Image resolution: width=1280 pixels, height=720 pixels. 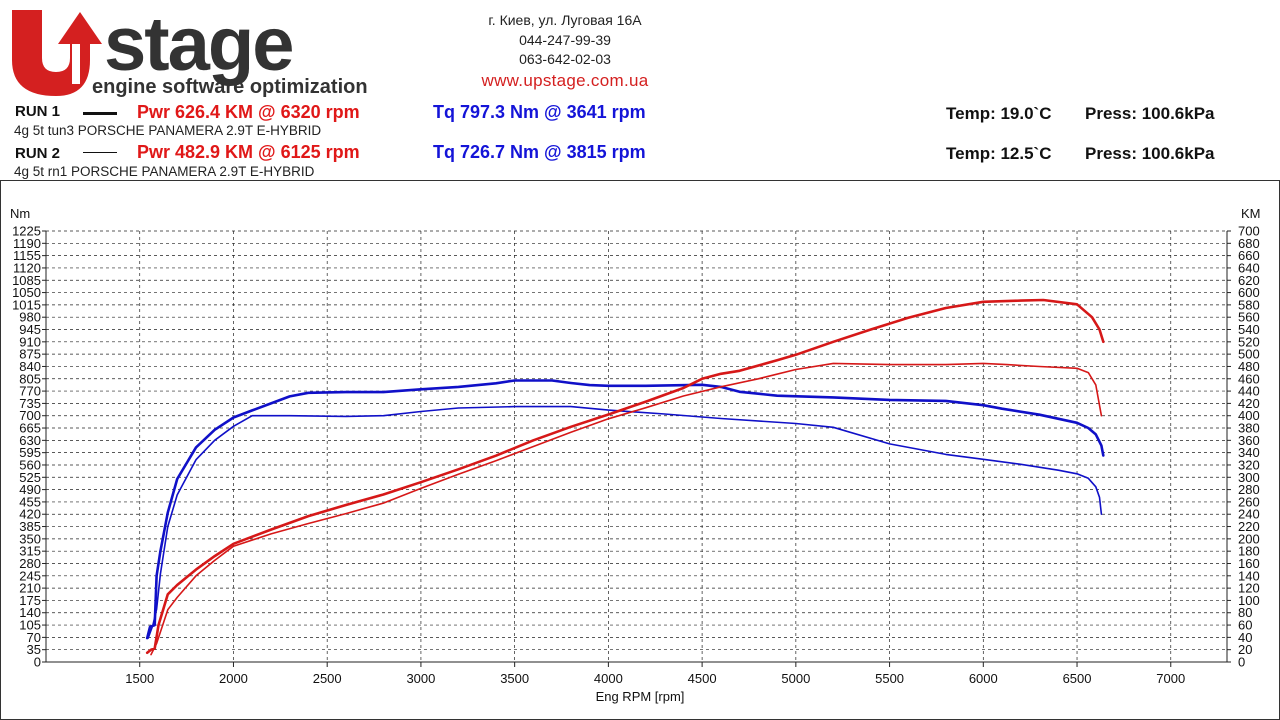 What do you see at coordinates (30, 489) in the screenshot?
I see `y-left-tick-label: 490` at bounding box center [30, 489].